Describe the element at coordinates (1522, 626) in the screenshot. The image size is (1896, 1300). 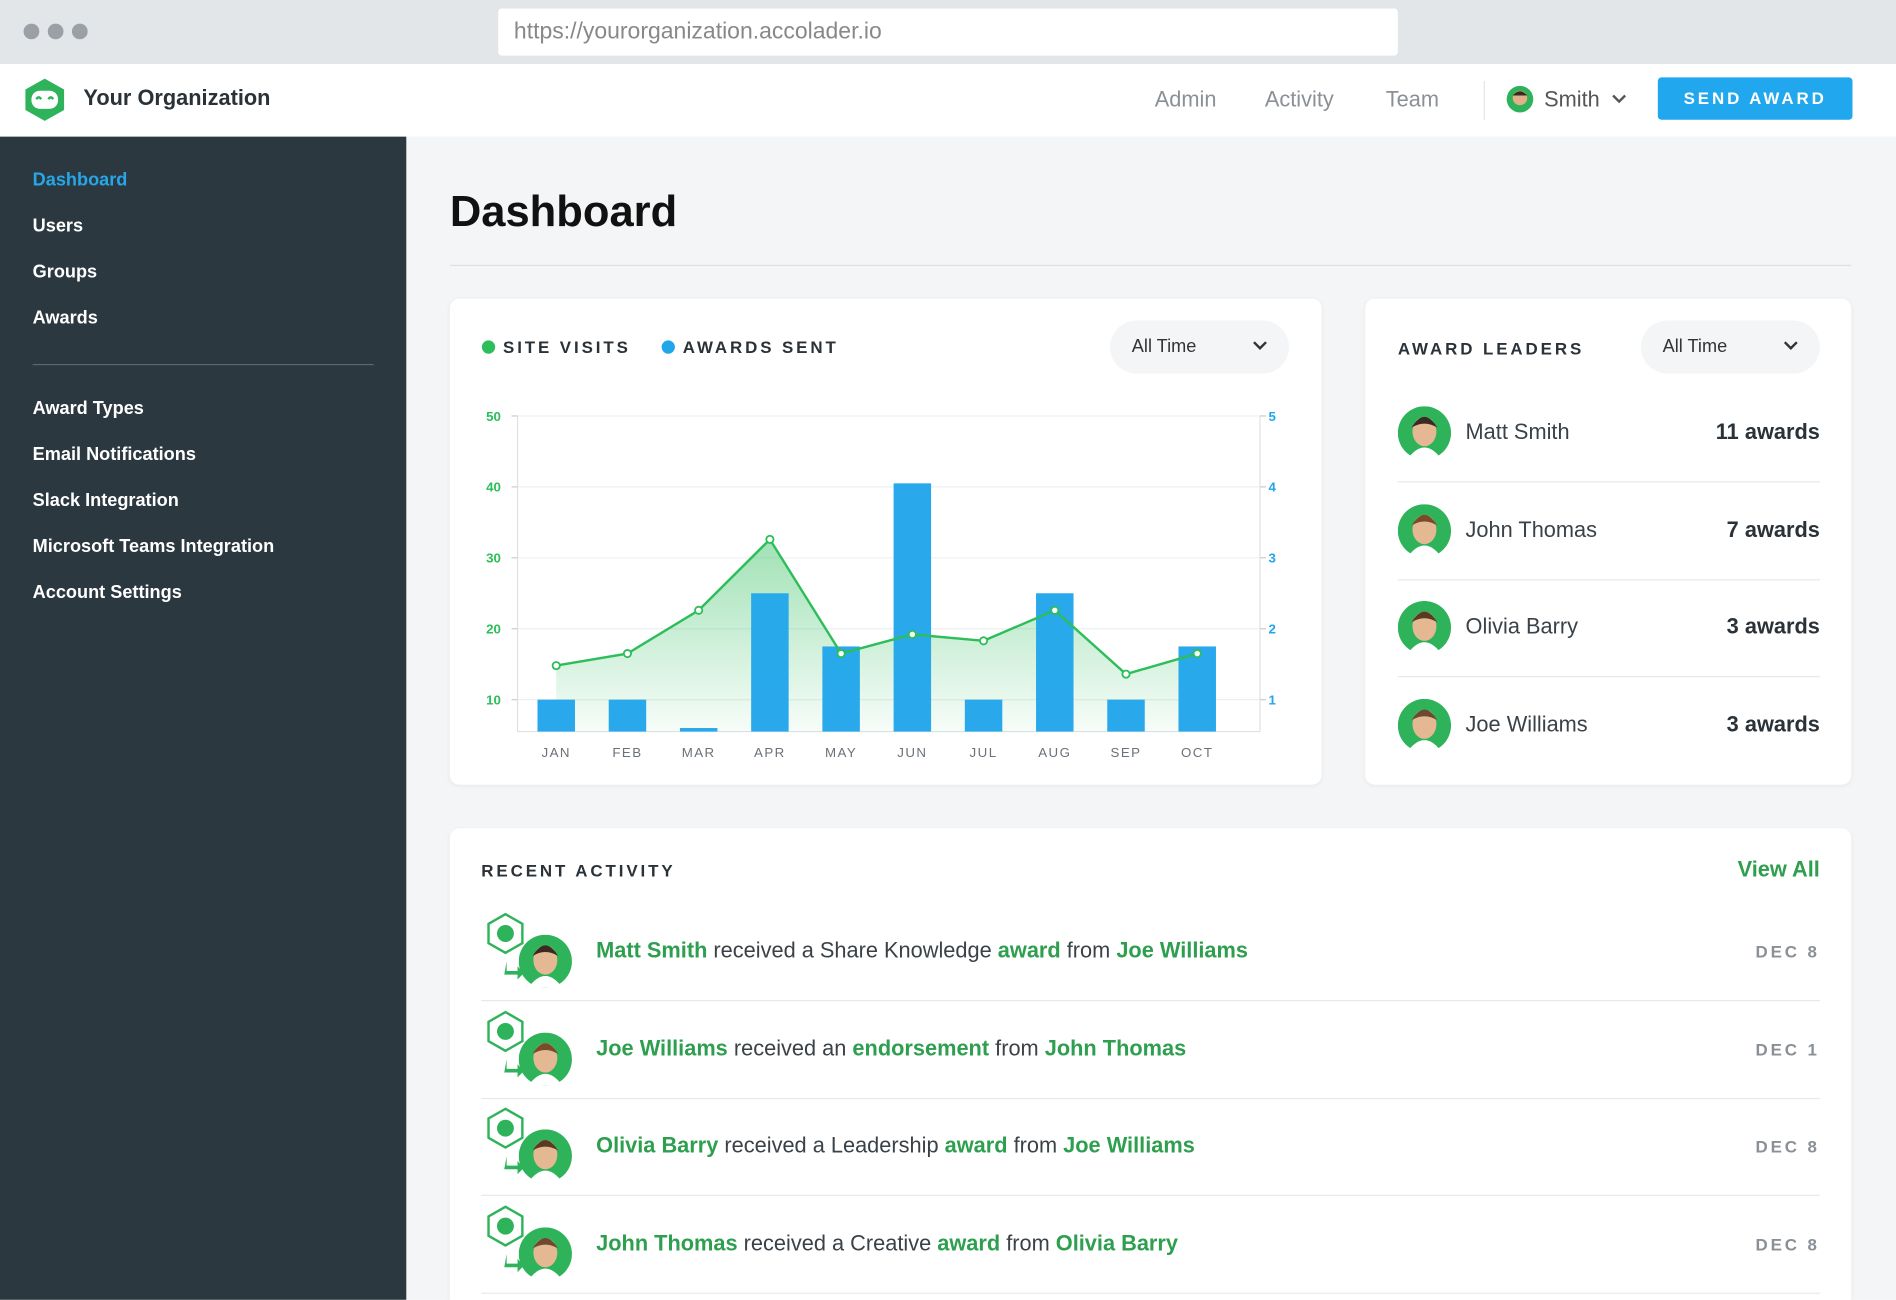
I see `leader-name: Olivia Barry` at that location.